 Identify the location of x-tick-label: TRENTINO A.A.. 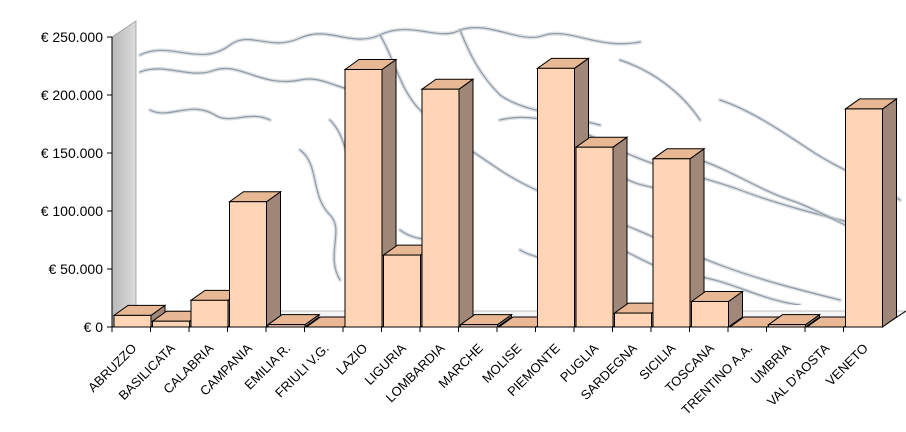
(716, 379).